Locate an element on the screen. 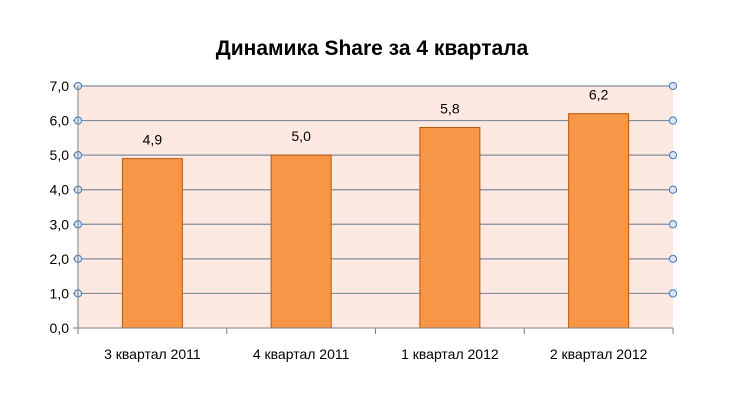  x-category-label: 3 квартал 2011 is located at coordinates (152, 354).